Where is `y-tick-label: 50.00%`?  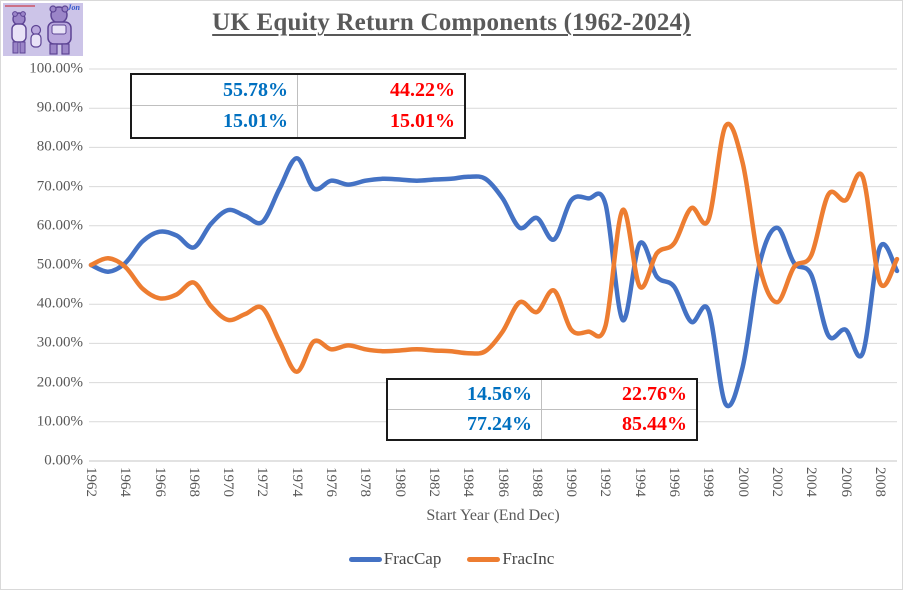
y-tick-label: 50.00% is located at coordinates (59, 264).